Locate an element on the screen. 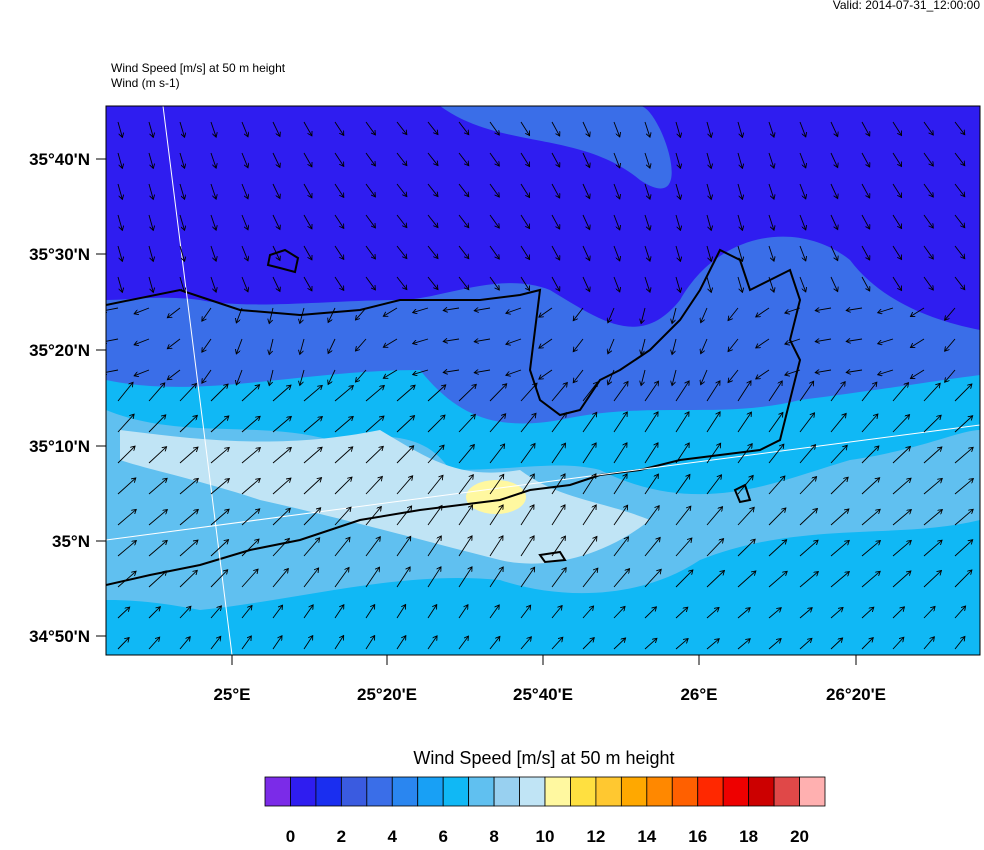 Image resolution: width=984 pixels, height=850 pixels. lat-label: 34°50'N is located at coordinates (59, 636).